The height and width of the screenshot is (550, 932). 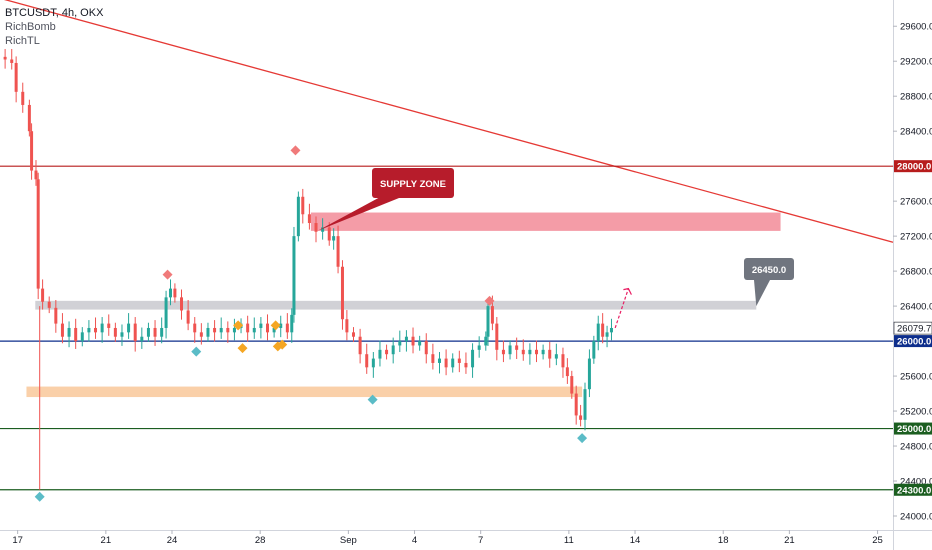 What do you see at coordinates (569, 540) in the screenshot?
I see `x-tick-label: 11` at bounding box center [569, 540].